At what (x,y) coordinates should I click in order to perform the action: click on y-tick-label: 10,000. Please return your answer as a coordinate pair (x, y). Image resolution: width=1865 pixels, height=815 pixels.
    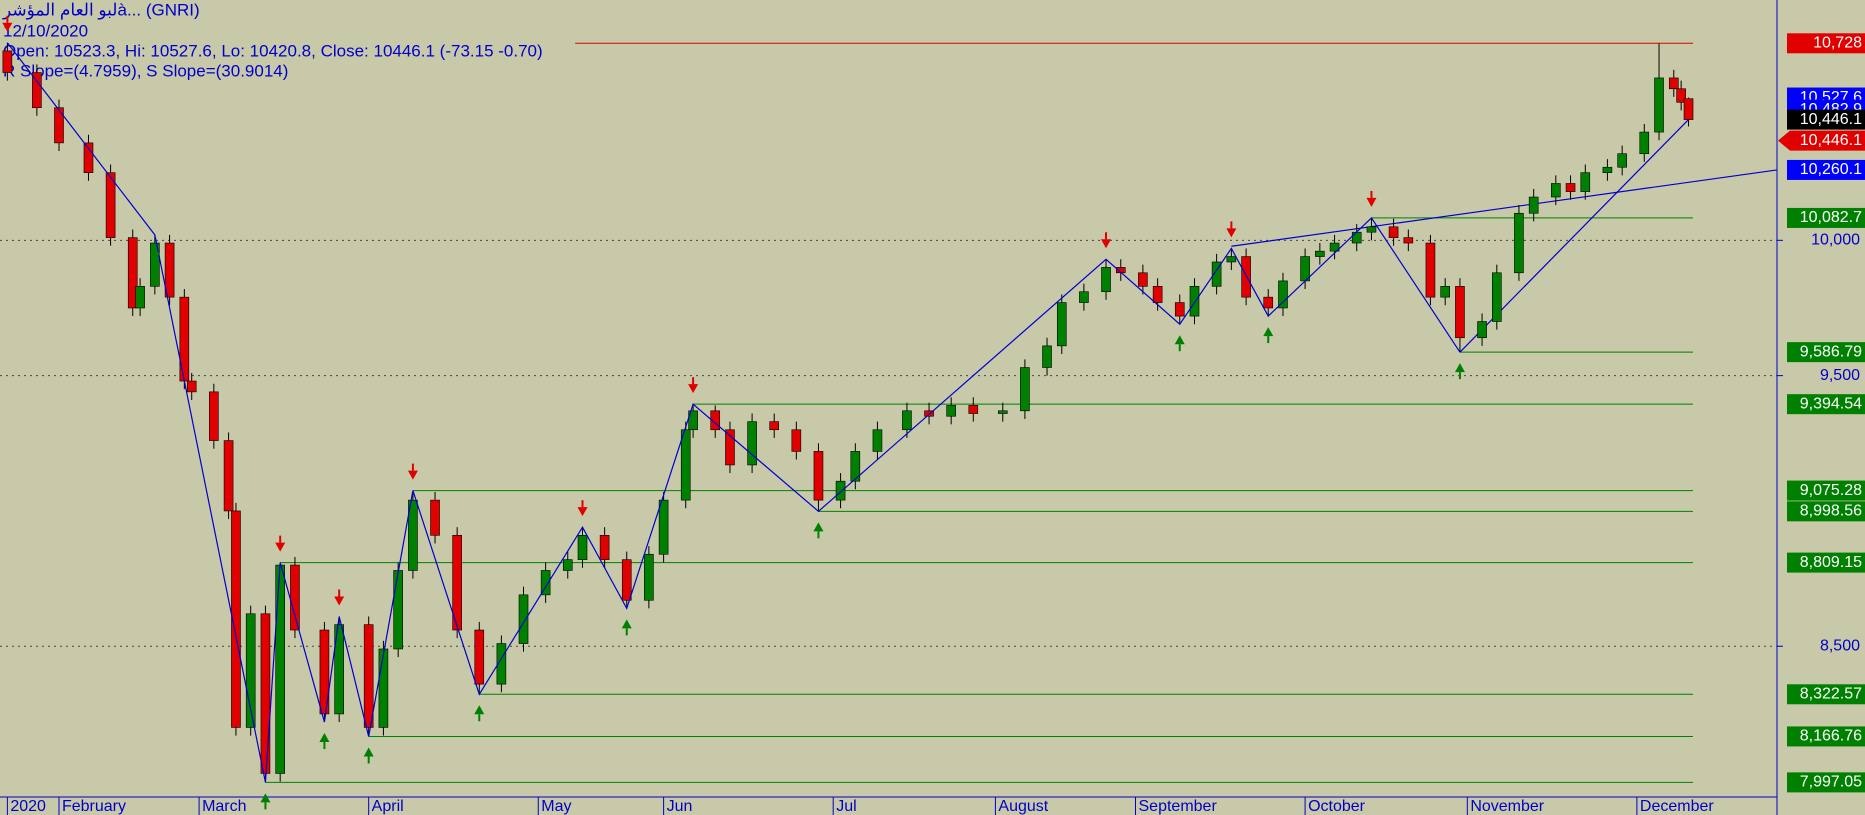
    Looking at the image, I should click on (1835, 240).